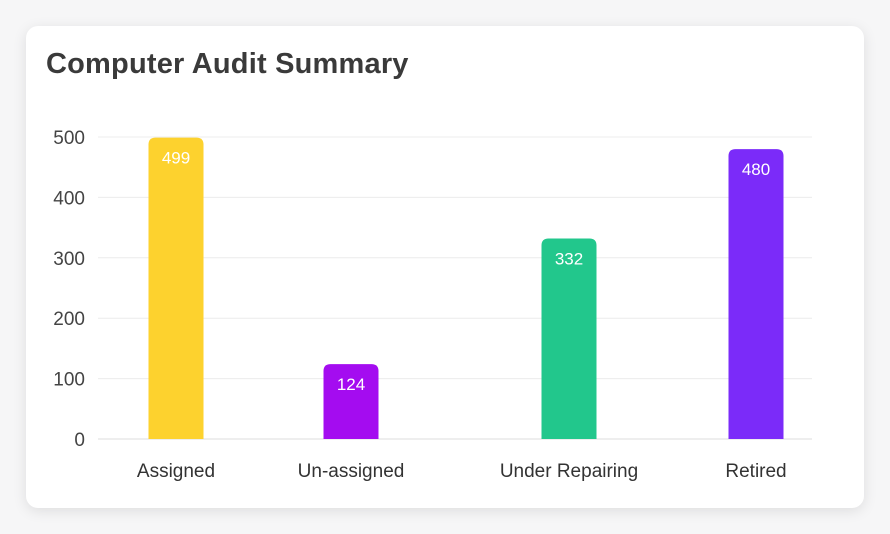  Describe the element at coordinates (227, 64) in the screenshot. I see `chart-title: Computer Audit Summary` at that location.